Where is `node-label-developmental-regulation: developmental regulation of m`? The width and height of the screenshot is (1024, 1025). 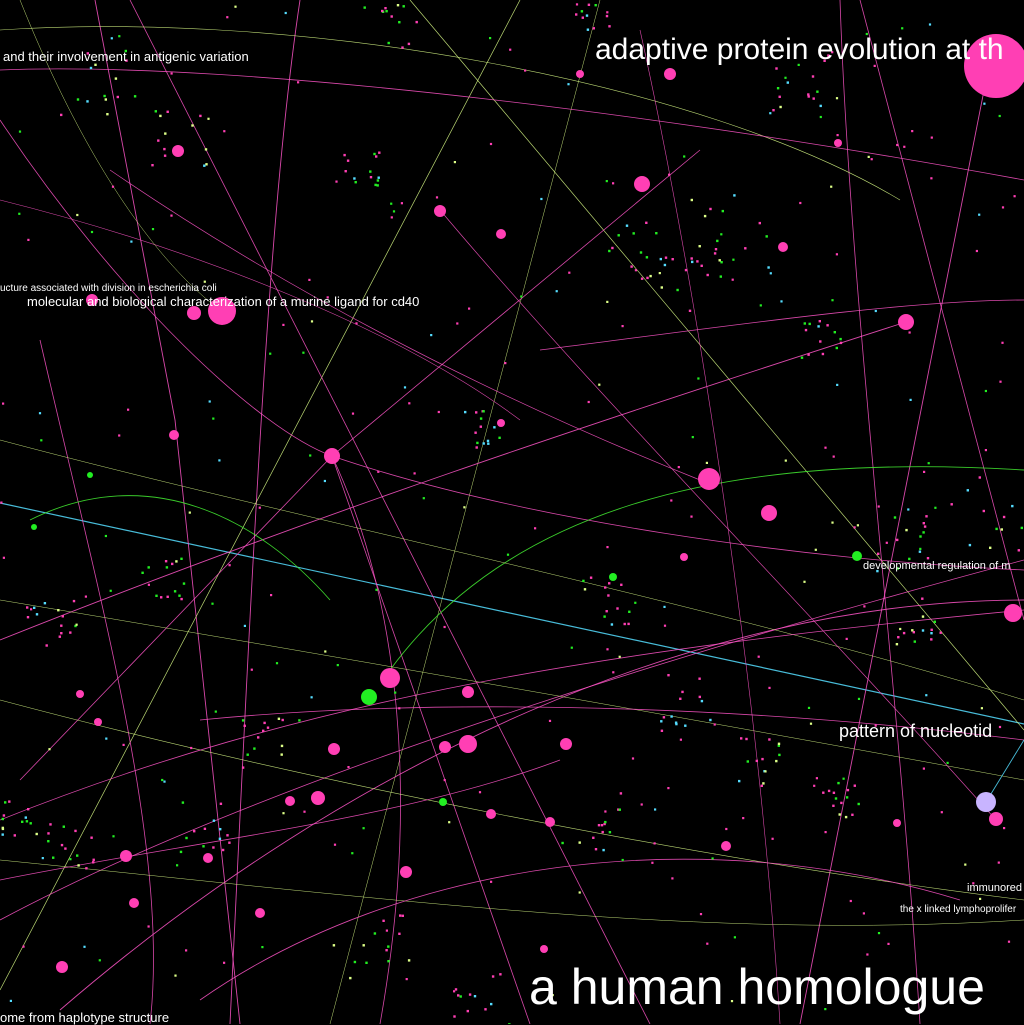
node-label-developmental-regulation: developmental regulation of m is located at coordinates (937, 566).